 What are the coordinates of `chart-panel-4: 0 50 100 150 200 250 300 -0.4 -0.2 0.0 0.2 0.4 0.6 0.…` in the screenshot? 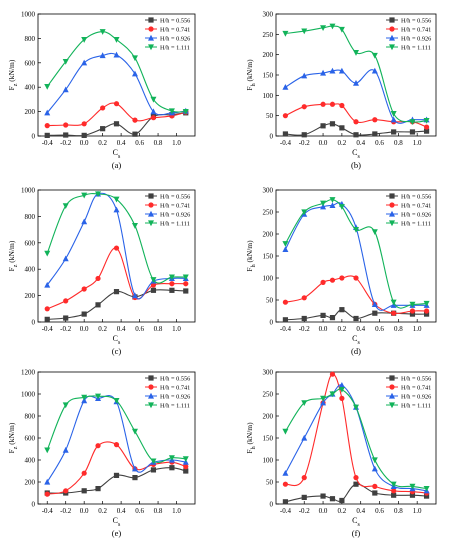 It's located at (341, 271).